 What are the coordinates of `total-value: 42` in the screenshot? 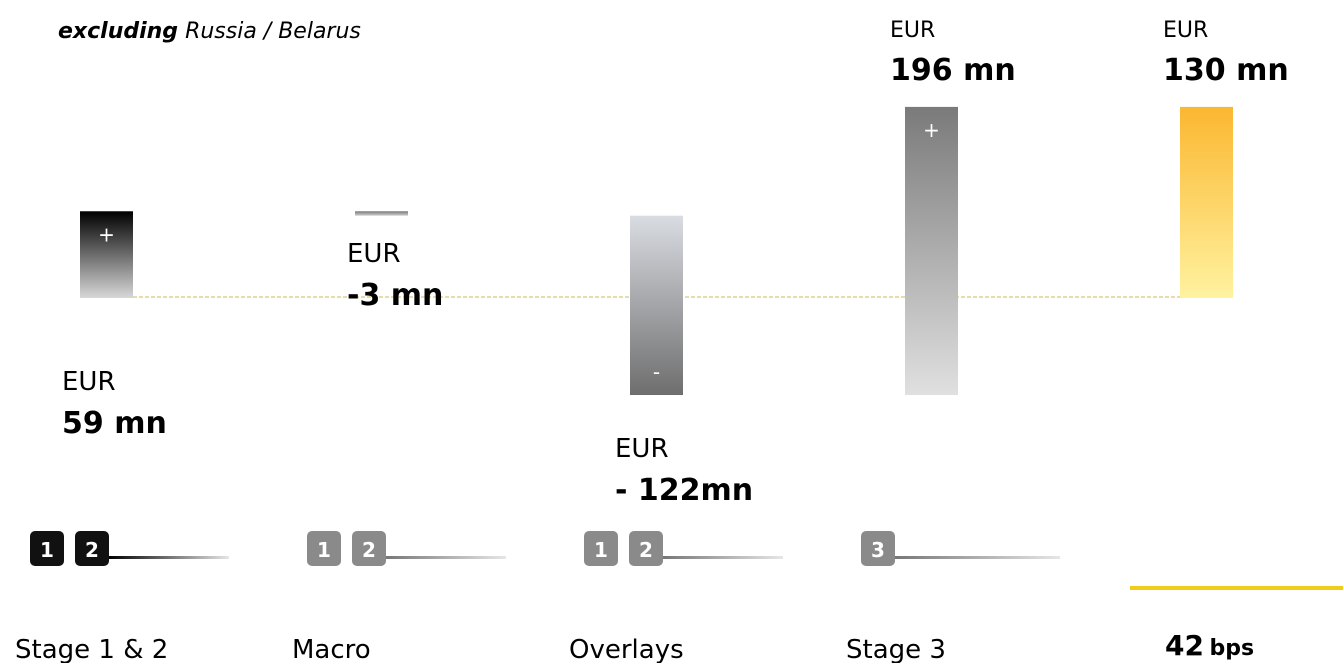 It's located at (1184, 645).